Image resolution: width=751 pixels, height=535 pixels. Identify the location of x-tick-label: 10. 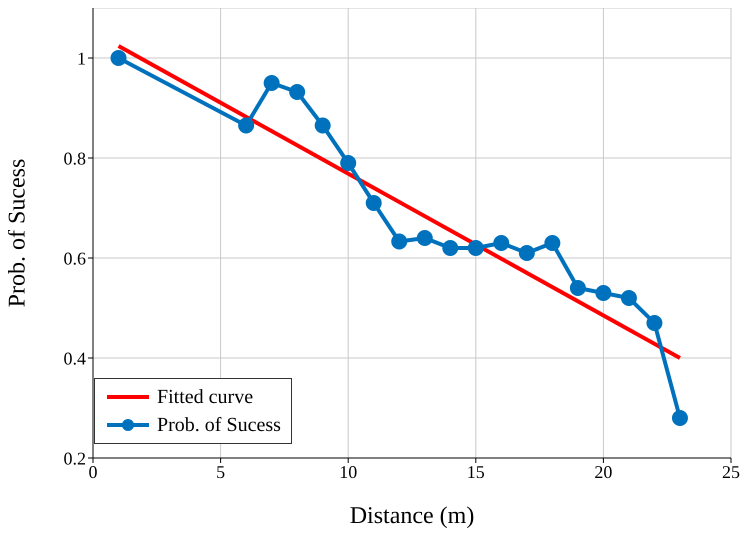
(348, 472).